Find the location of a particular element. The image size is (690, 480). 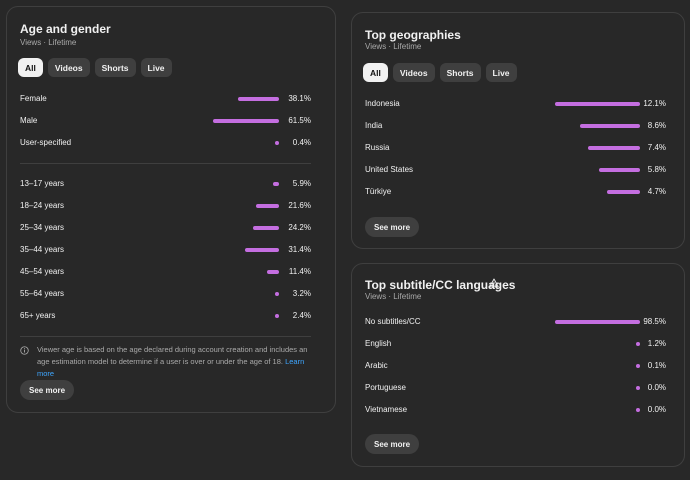

row-value: 5.9% is located at coordinates (301, 183).